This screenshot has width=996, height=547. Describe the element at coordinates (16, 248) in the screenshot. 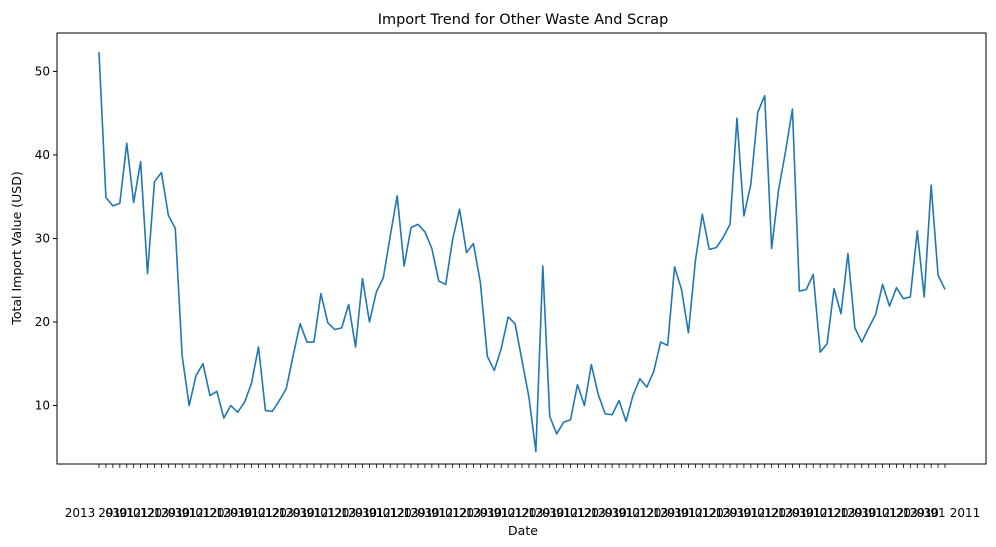

I see `y-axis-label: Total Import Value (USD)` at that location.